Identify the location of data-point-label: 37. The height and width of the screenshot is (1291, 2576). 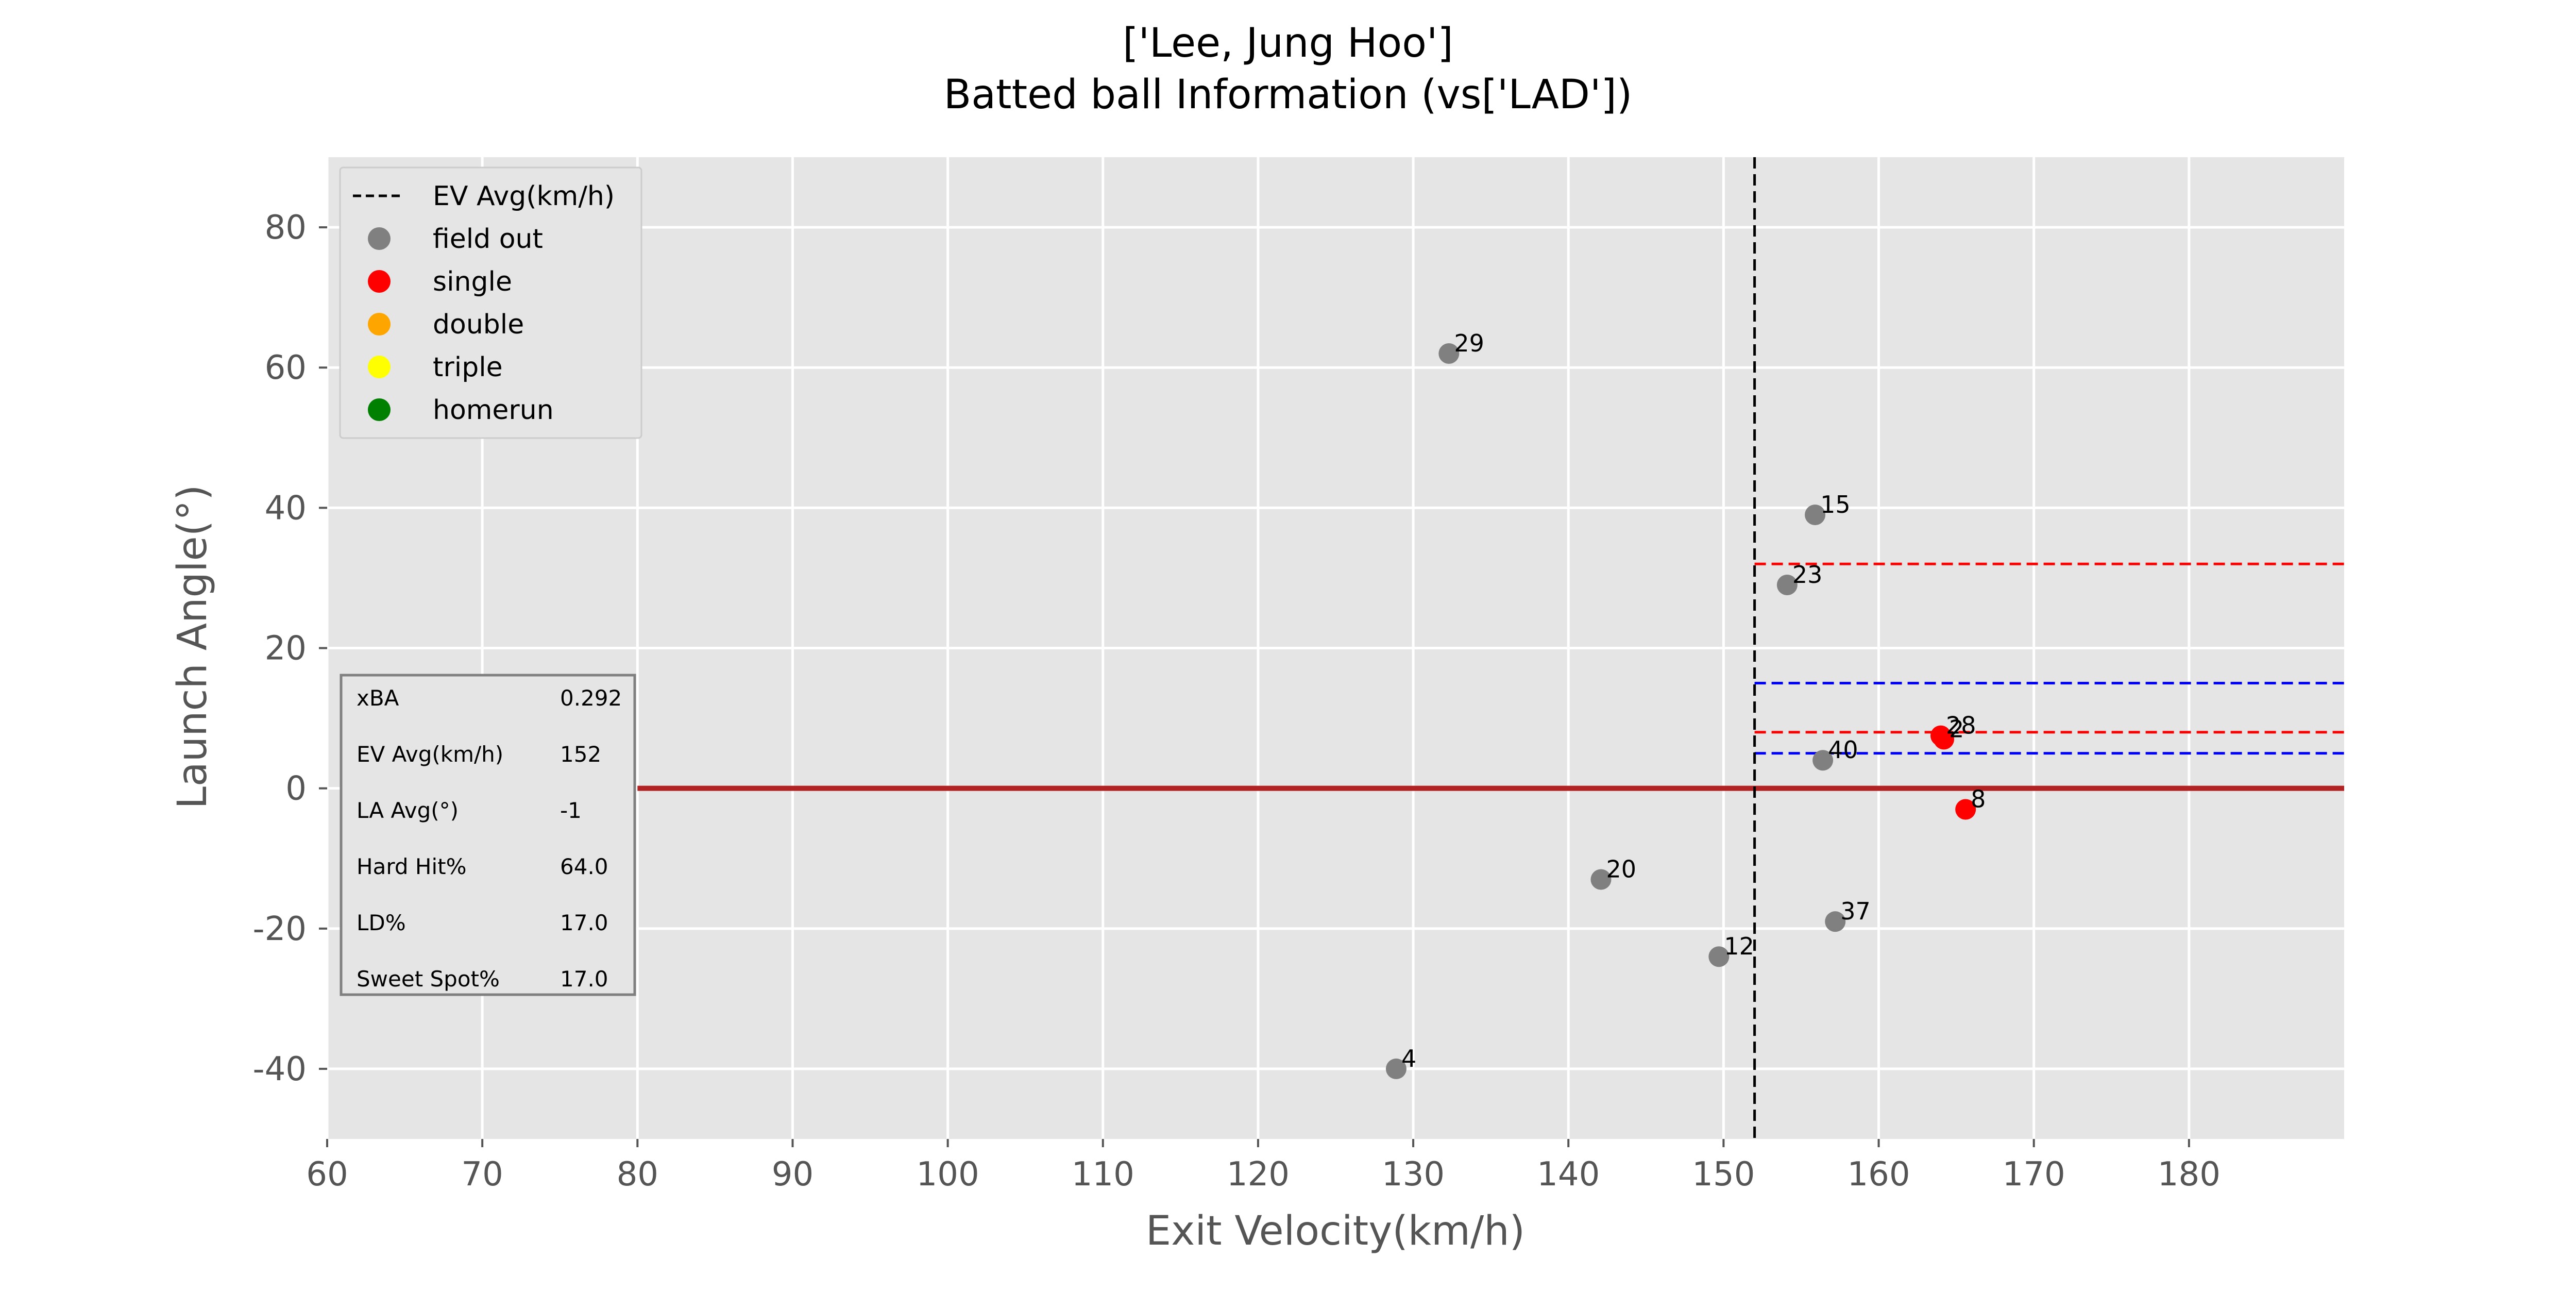
(1855, 911).